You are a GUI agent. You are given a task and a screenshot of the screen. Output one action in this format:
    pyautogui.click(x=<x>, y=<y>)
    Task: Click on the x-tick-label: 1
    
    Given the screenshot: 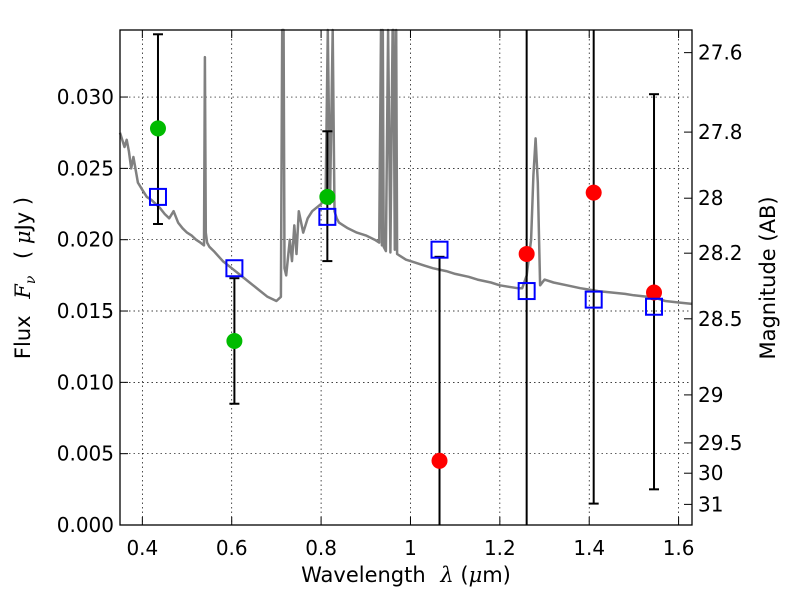 What is the action you would take?
    pyautogui.click(x=410, y=548)
    